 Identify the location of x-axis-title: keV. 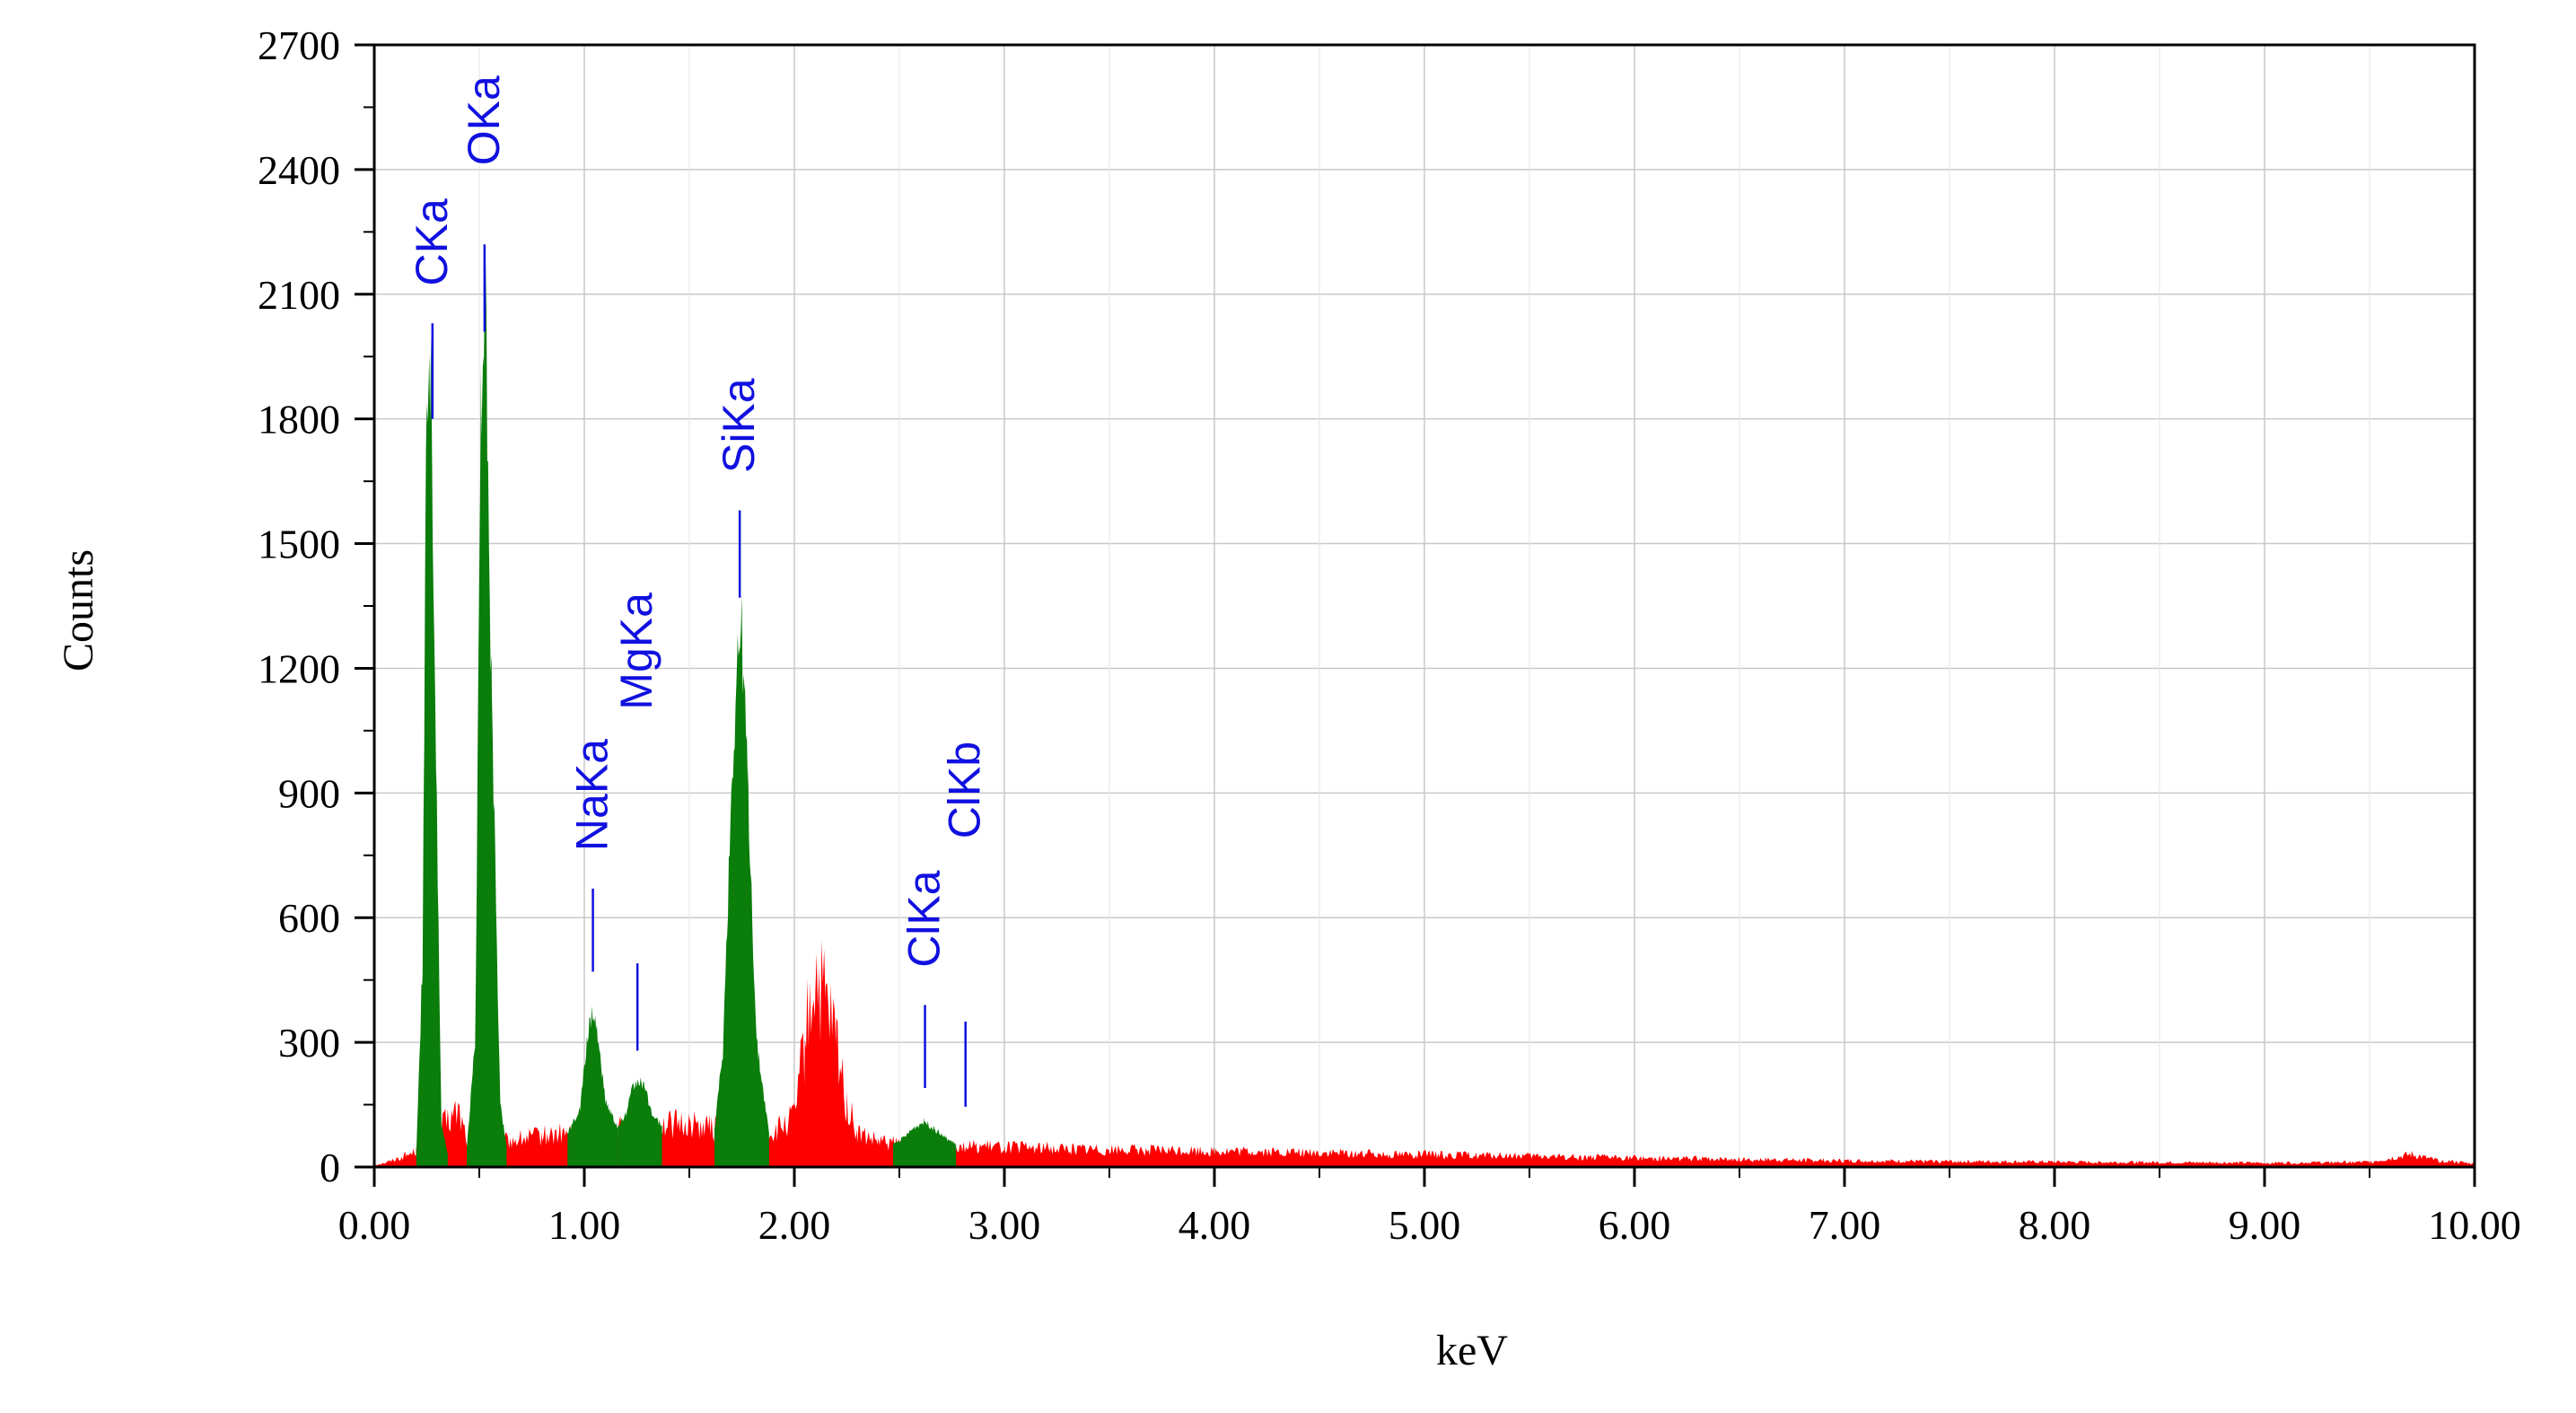
(1472, 1350).